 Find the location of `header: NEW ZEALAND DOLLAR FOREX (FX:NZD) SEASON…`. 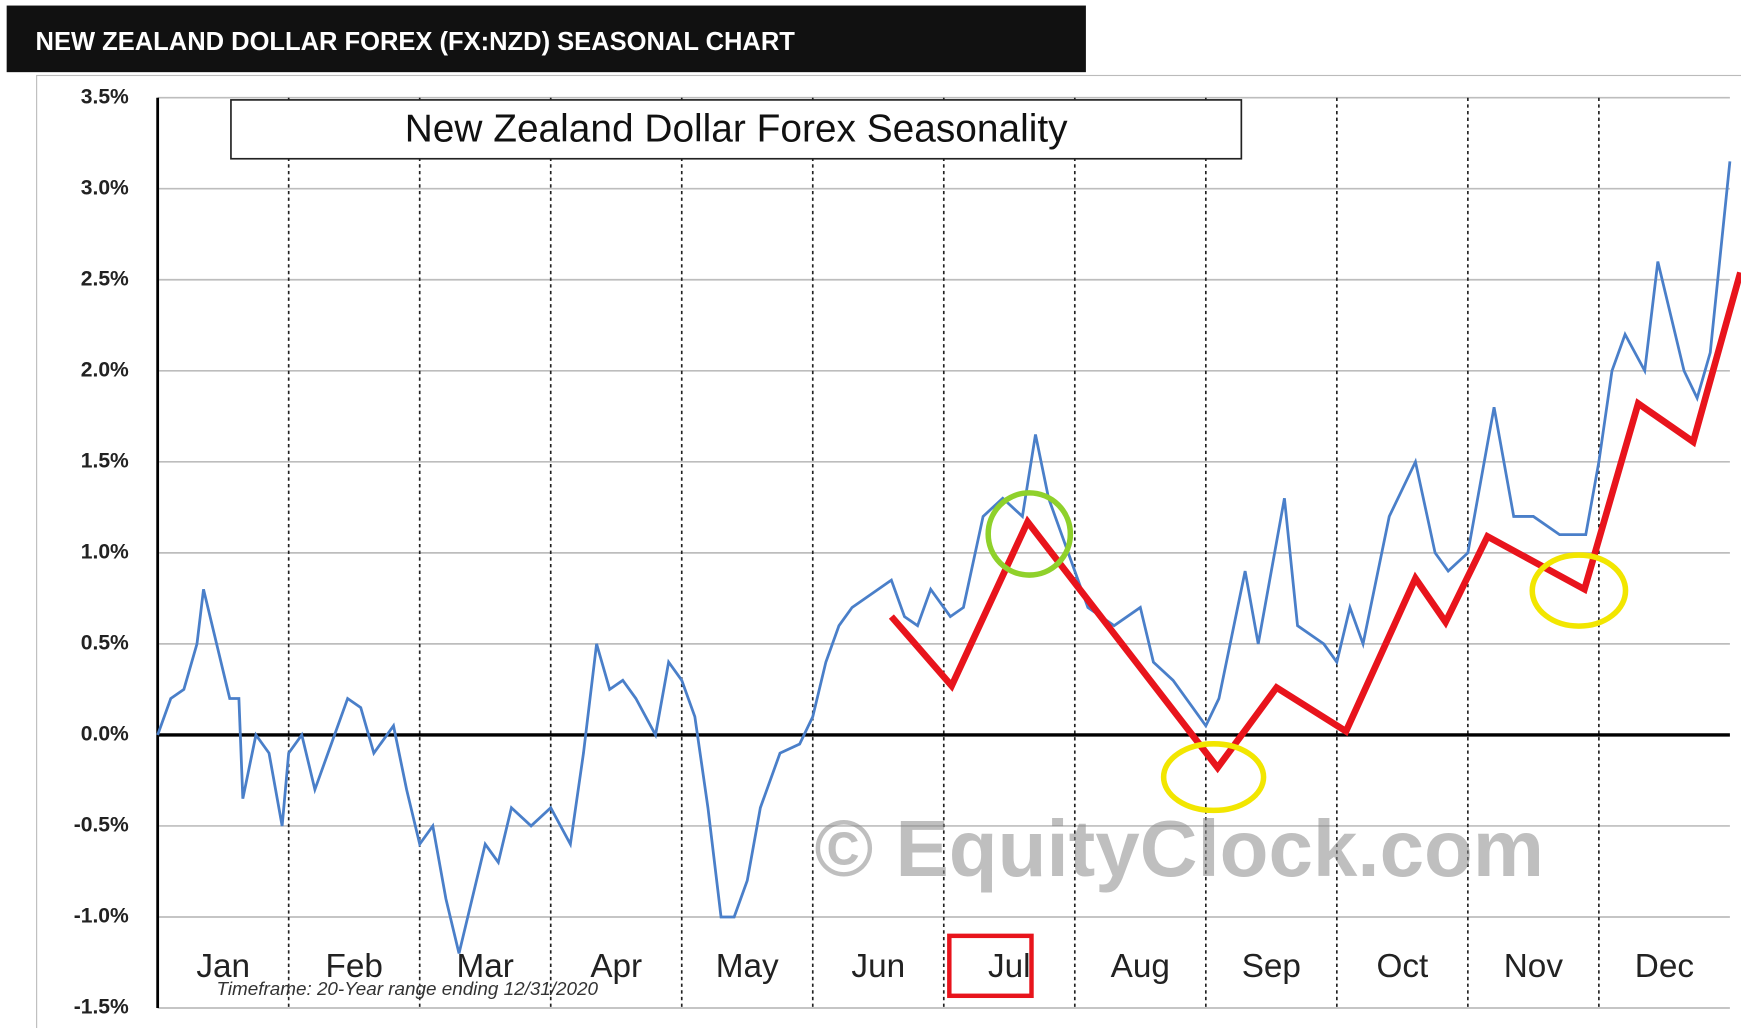

header: NEW ZEALAND DOLLAR FOREX (FX:NZD) SEASON… is located at coordinates (416, 42).